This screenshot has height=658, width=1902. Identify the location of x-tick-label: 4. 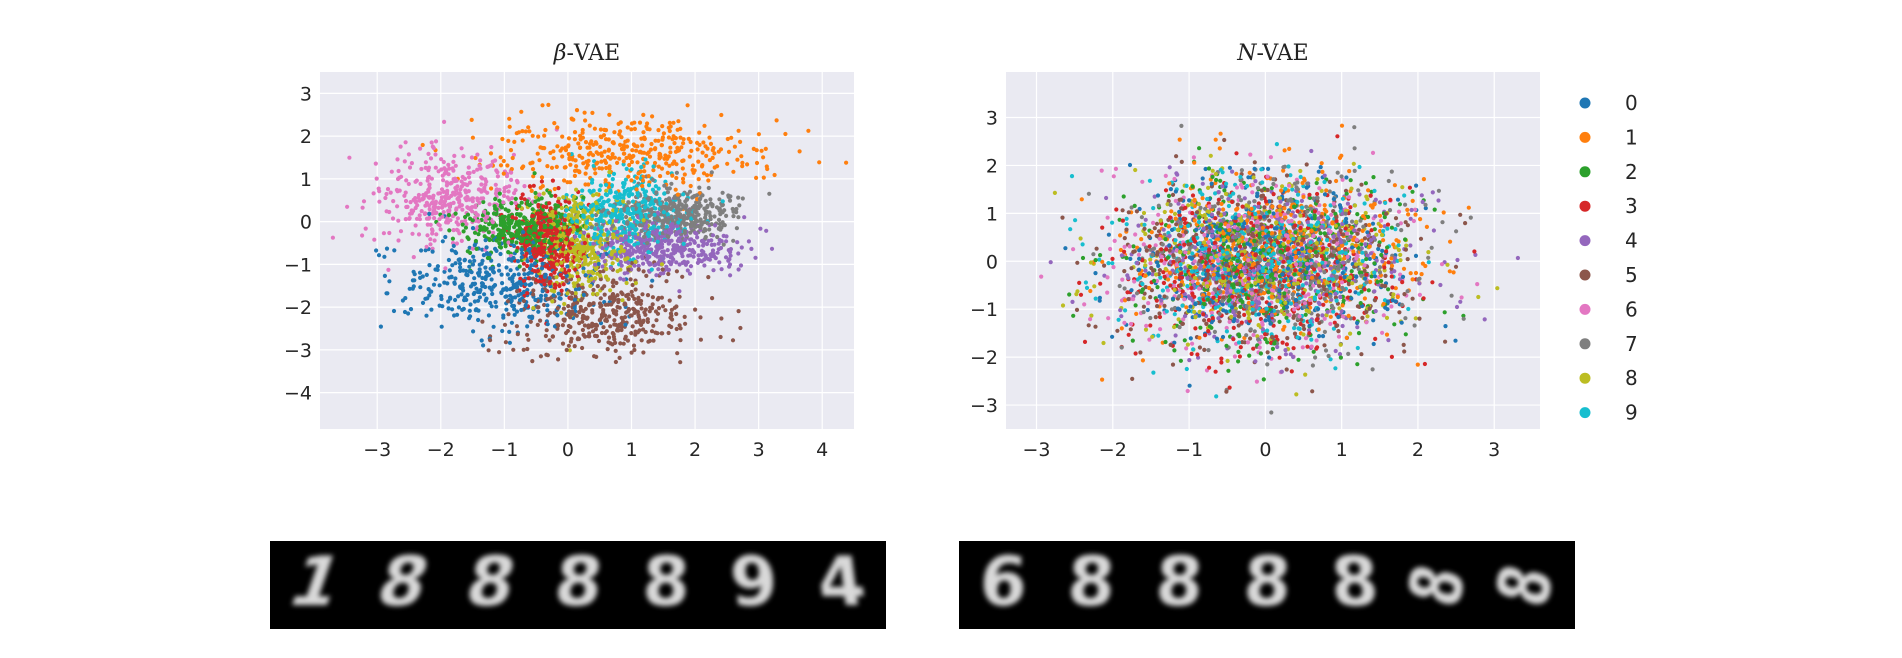
(822, 450).